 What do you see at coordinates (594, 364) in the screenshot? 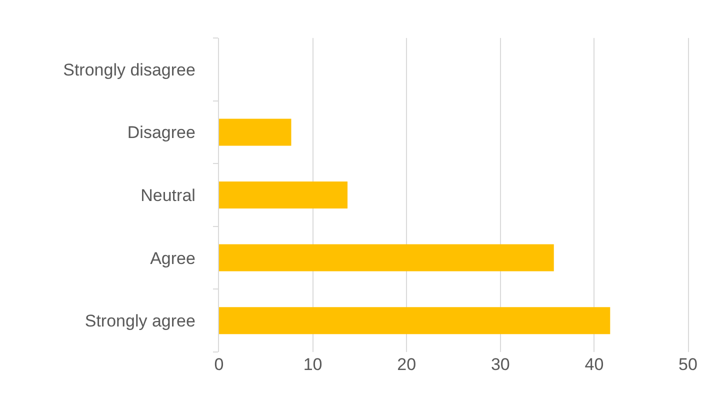
I see `x-tick-label: 40` at bounding box center [594, 364].